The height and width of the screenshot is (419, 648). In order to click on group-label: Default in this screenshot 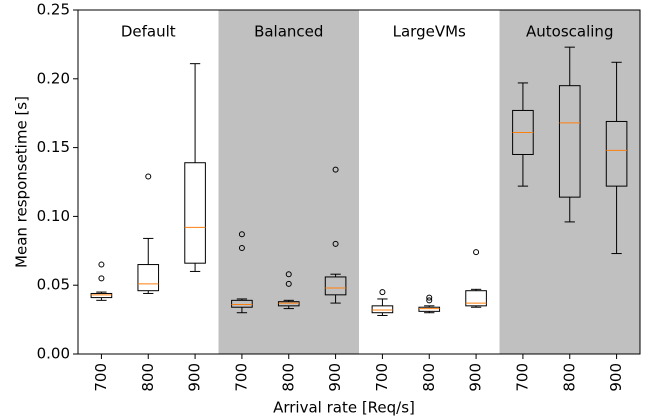, I will do `click(148, 32)`.